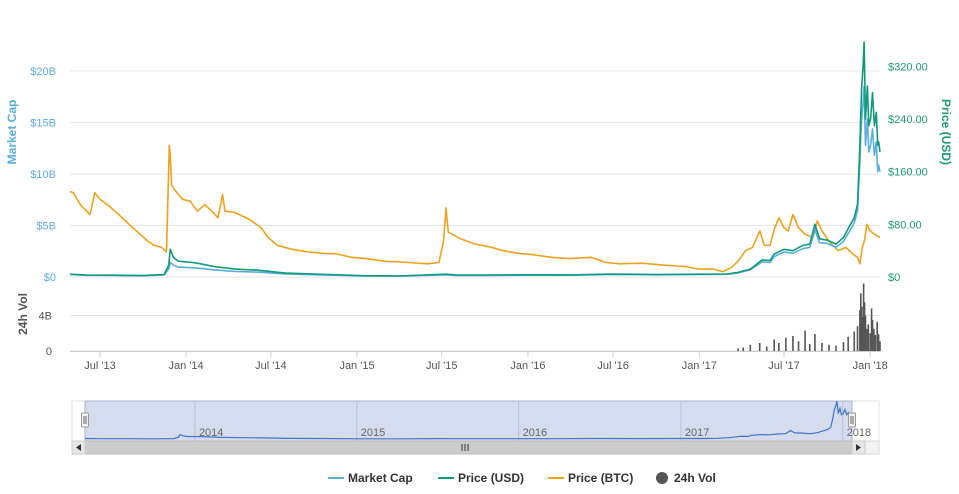 The width and height of the screenshot is (959, 494). Describe the element at coordinates (356, 366) in the screenshot. I see `x-axis-tick-label: Jan '15` at that location.